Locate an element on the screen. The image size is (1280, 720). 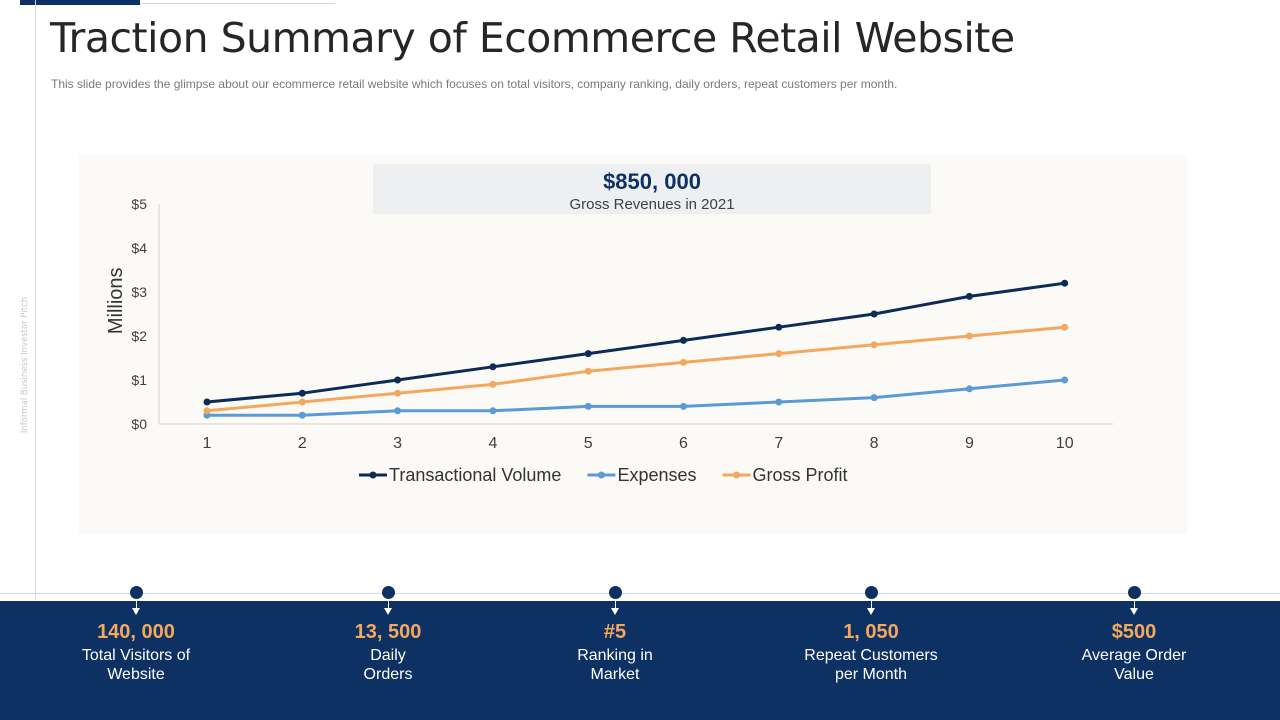
stat-value: 1, 050 is located at coordinates (871, 632).